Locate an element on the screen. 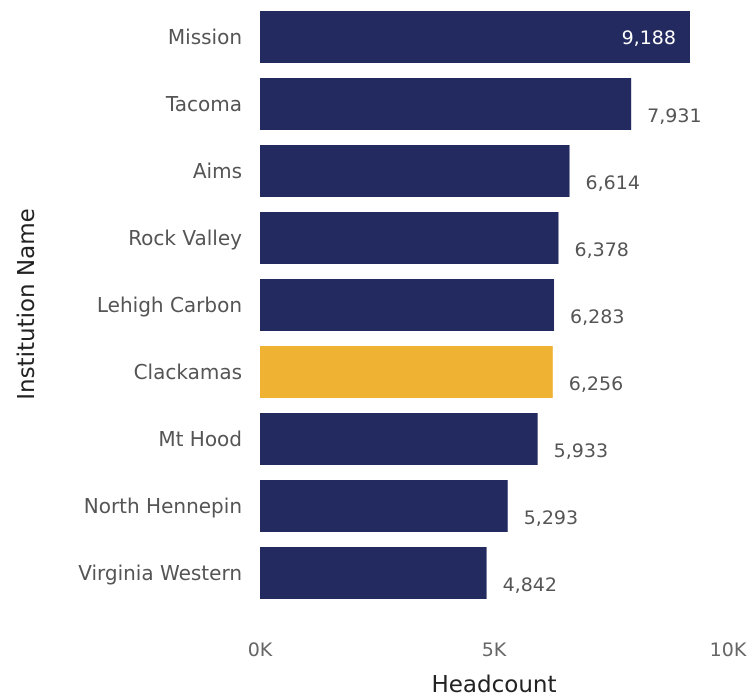 The image size is (752, 697). y-axis-title: Institution Name is located at coordinates (27, 304).